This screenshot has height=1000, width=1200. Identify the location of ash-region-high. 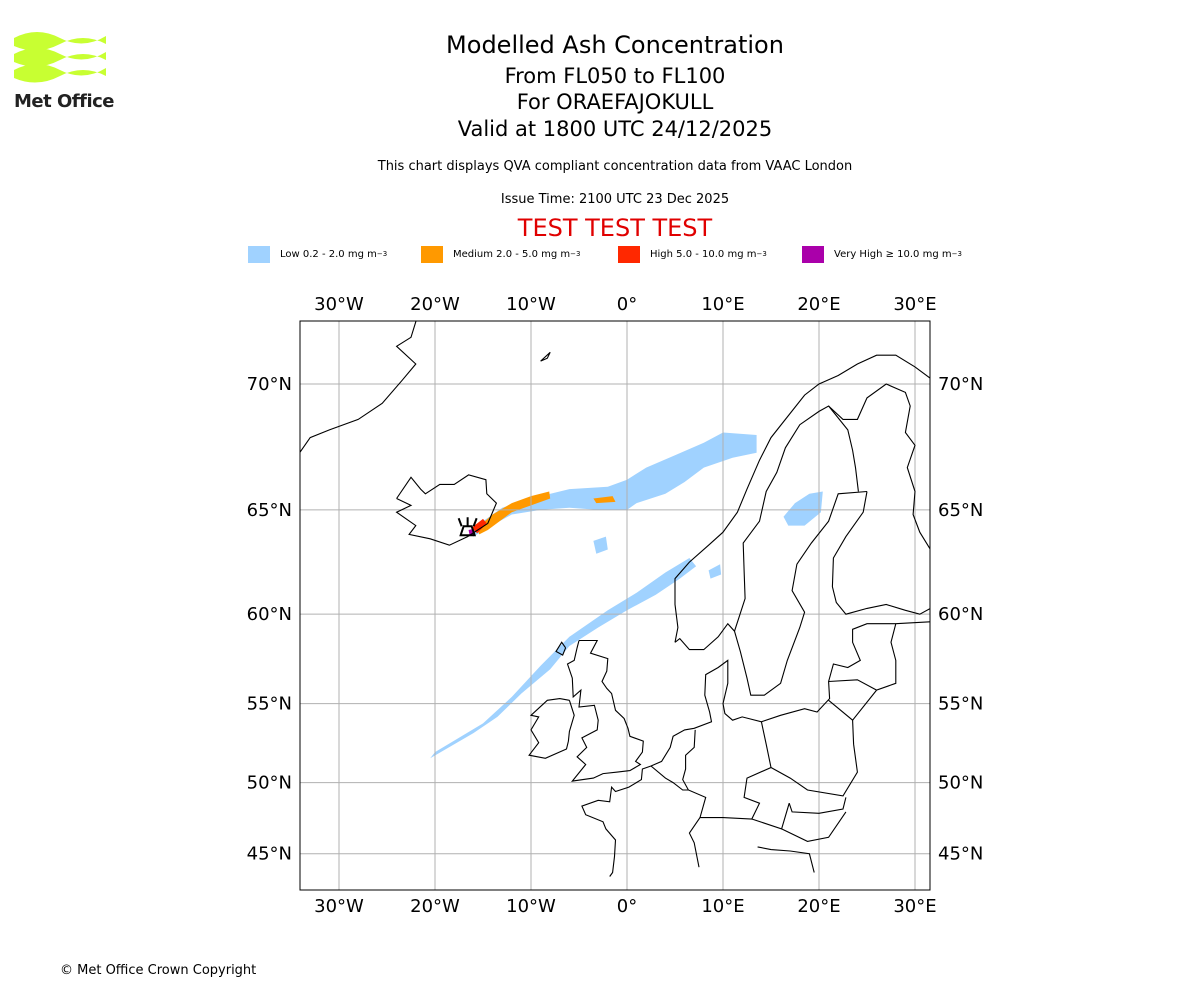
(479, 526).